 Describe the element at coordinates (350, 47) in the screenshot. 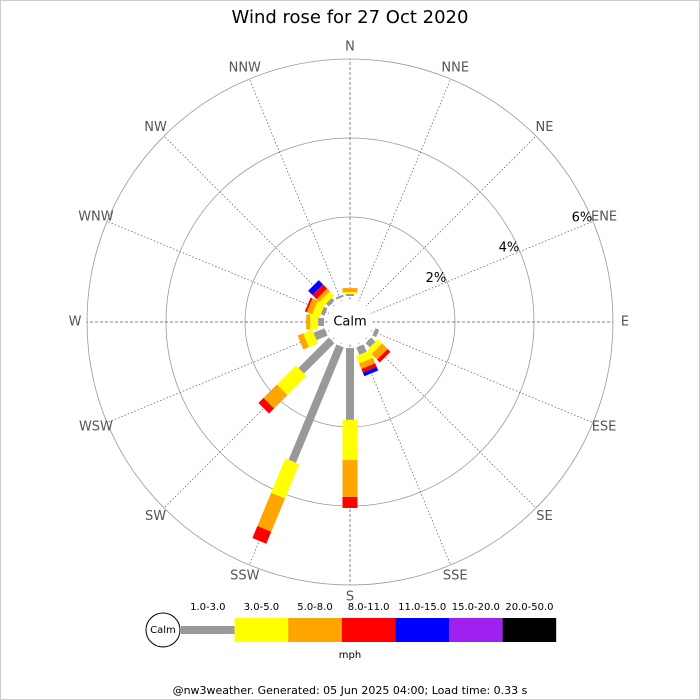

I see `direction-label: N` at that location.